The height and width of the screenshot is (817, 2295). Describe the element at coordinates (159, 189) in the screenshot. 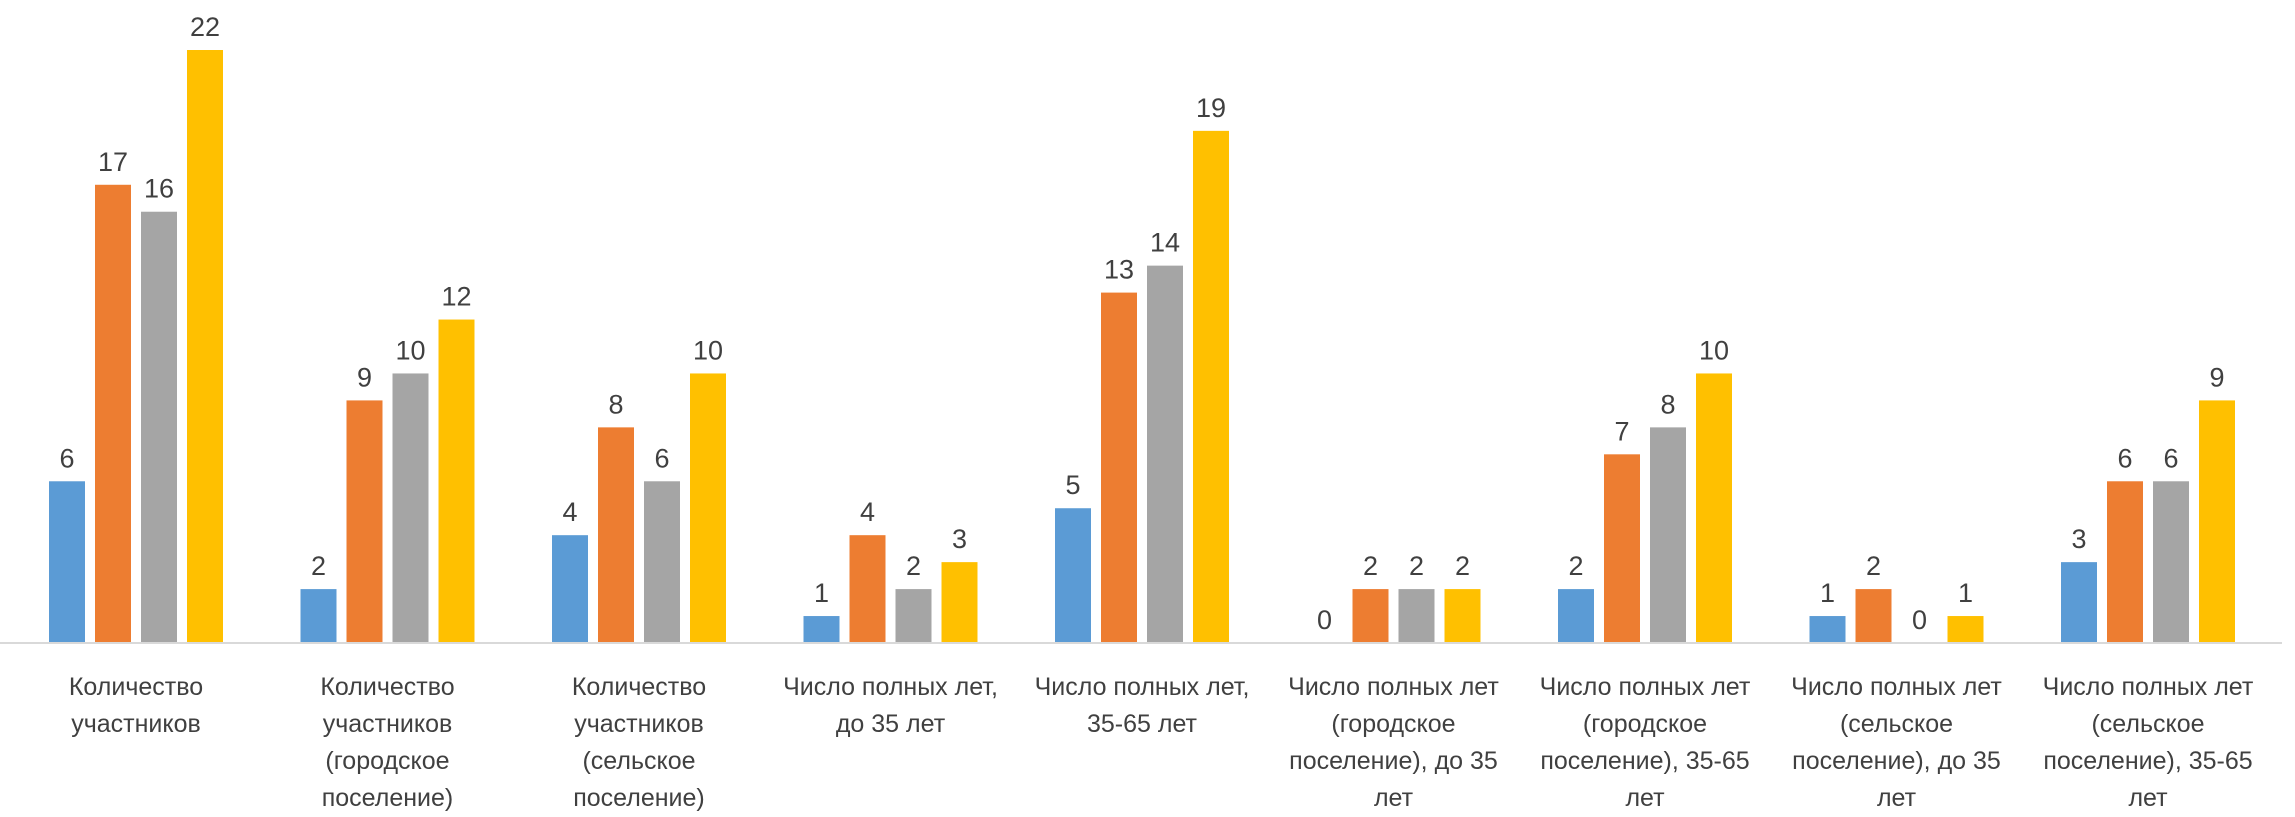

I see `data-label: 16` at that location.